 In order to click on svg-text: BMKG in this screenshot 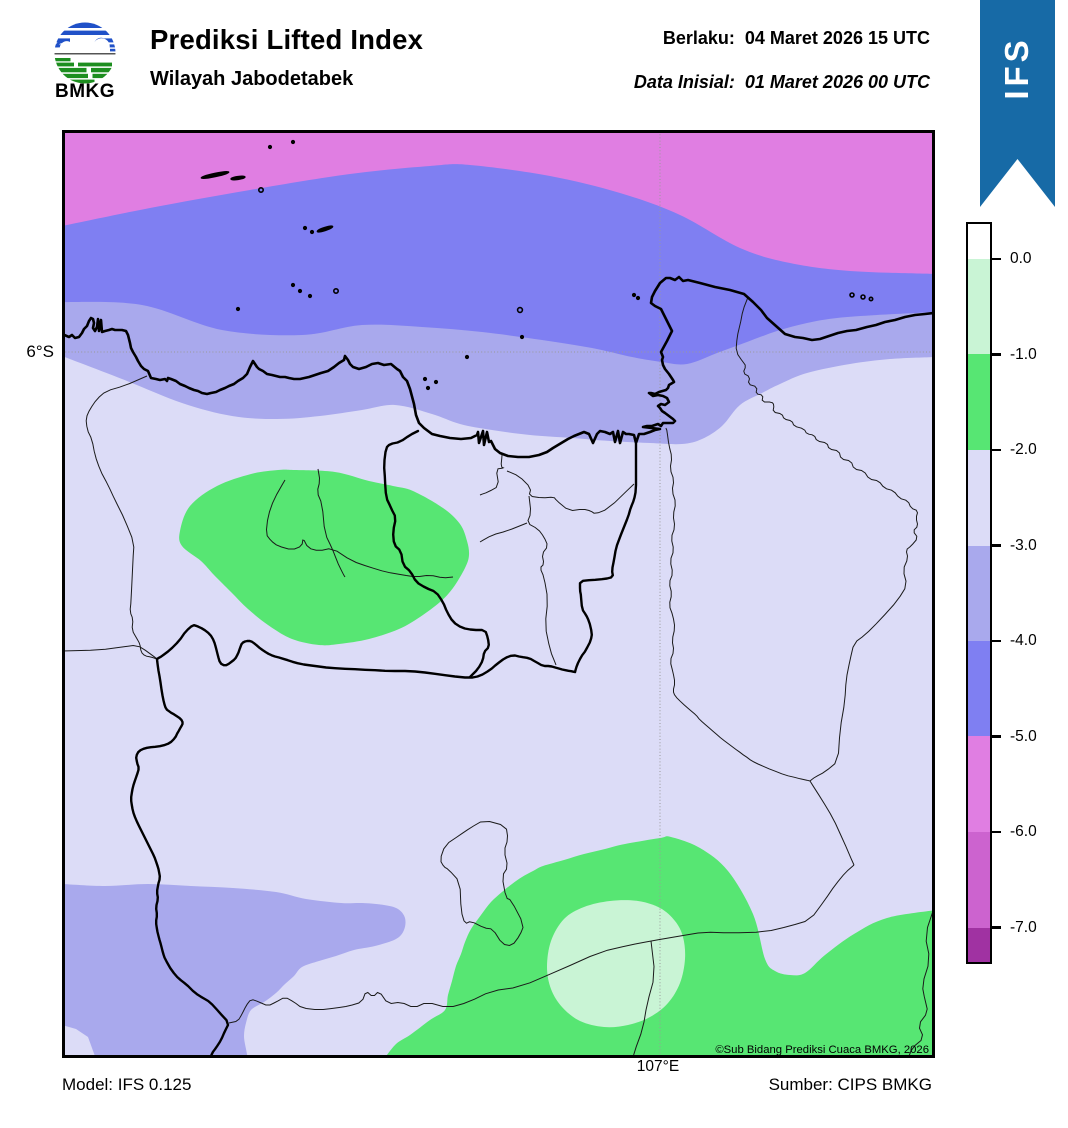, I will do `click(85, 91)`.